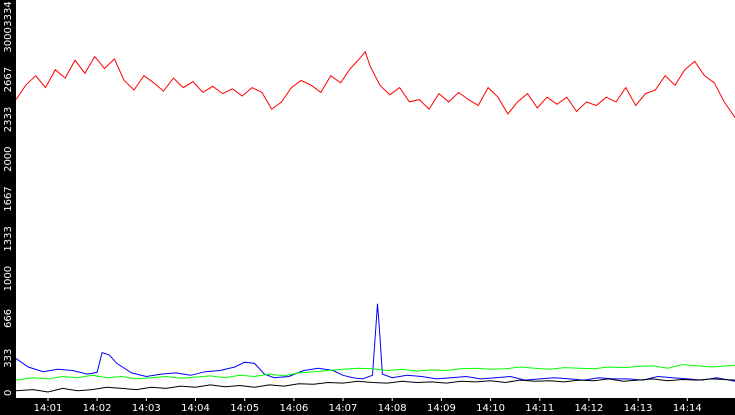  I want to click on x-axis-band, so click(367, 406).